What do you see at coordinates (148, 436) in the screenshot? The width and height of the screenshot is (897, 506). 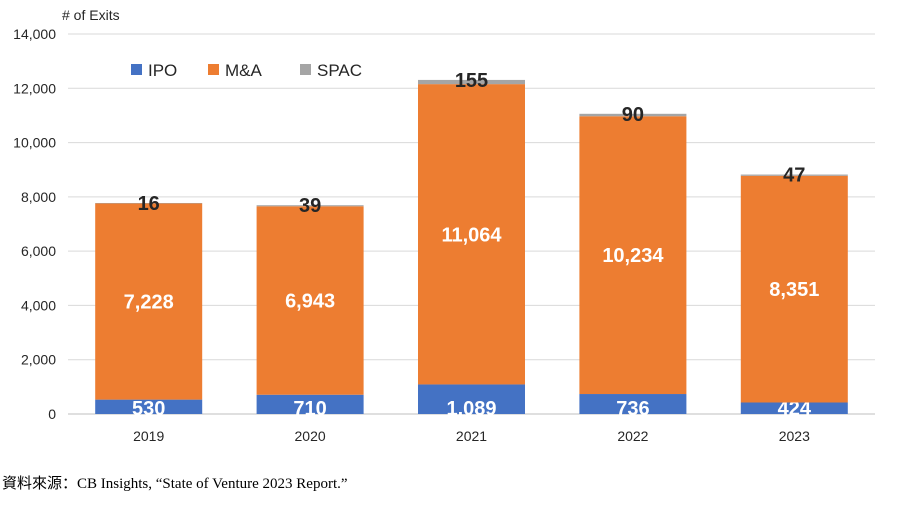 I see `x-tick-label: 2019` at bounding box center [148, 436].